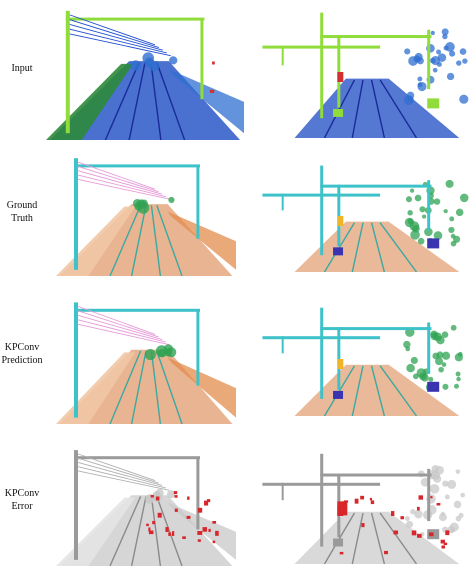 This screenshot has height=569, width=474. Describe the element at coordinates (22, 500) in the screenshot. I see `row-label-kpconv-error: KPConv Error` at that location.